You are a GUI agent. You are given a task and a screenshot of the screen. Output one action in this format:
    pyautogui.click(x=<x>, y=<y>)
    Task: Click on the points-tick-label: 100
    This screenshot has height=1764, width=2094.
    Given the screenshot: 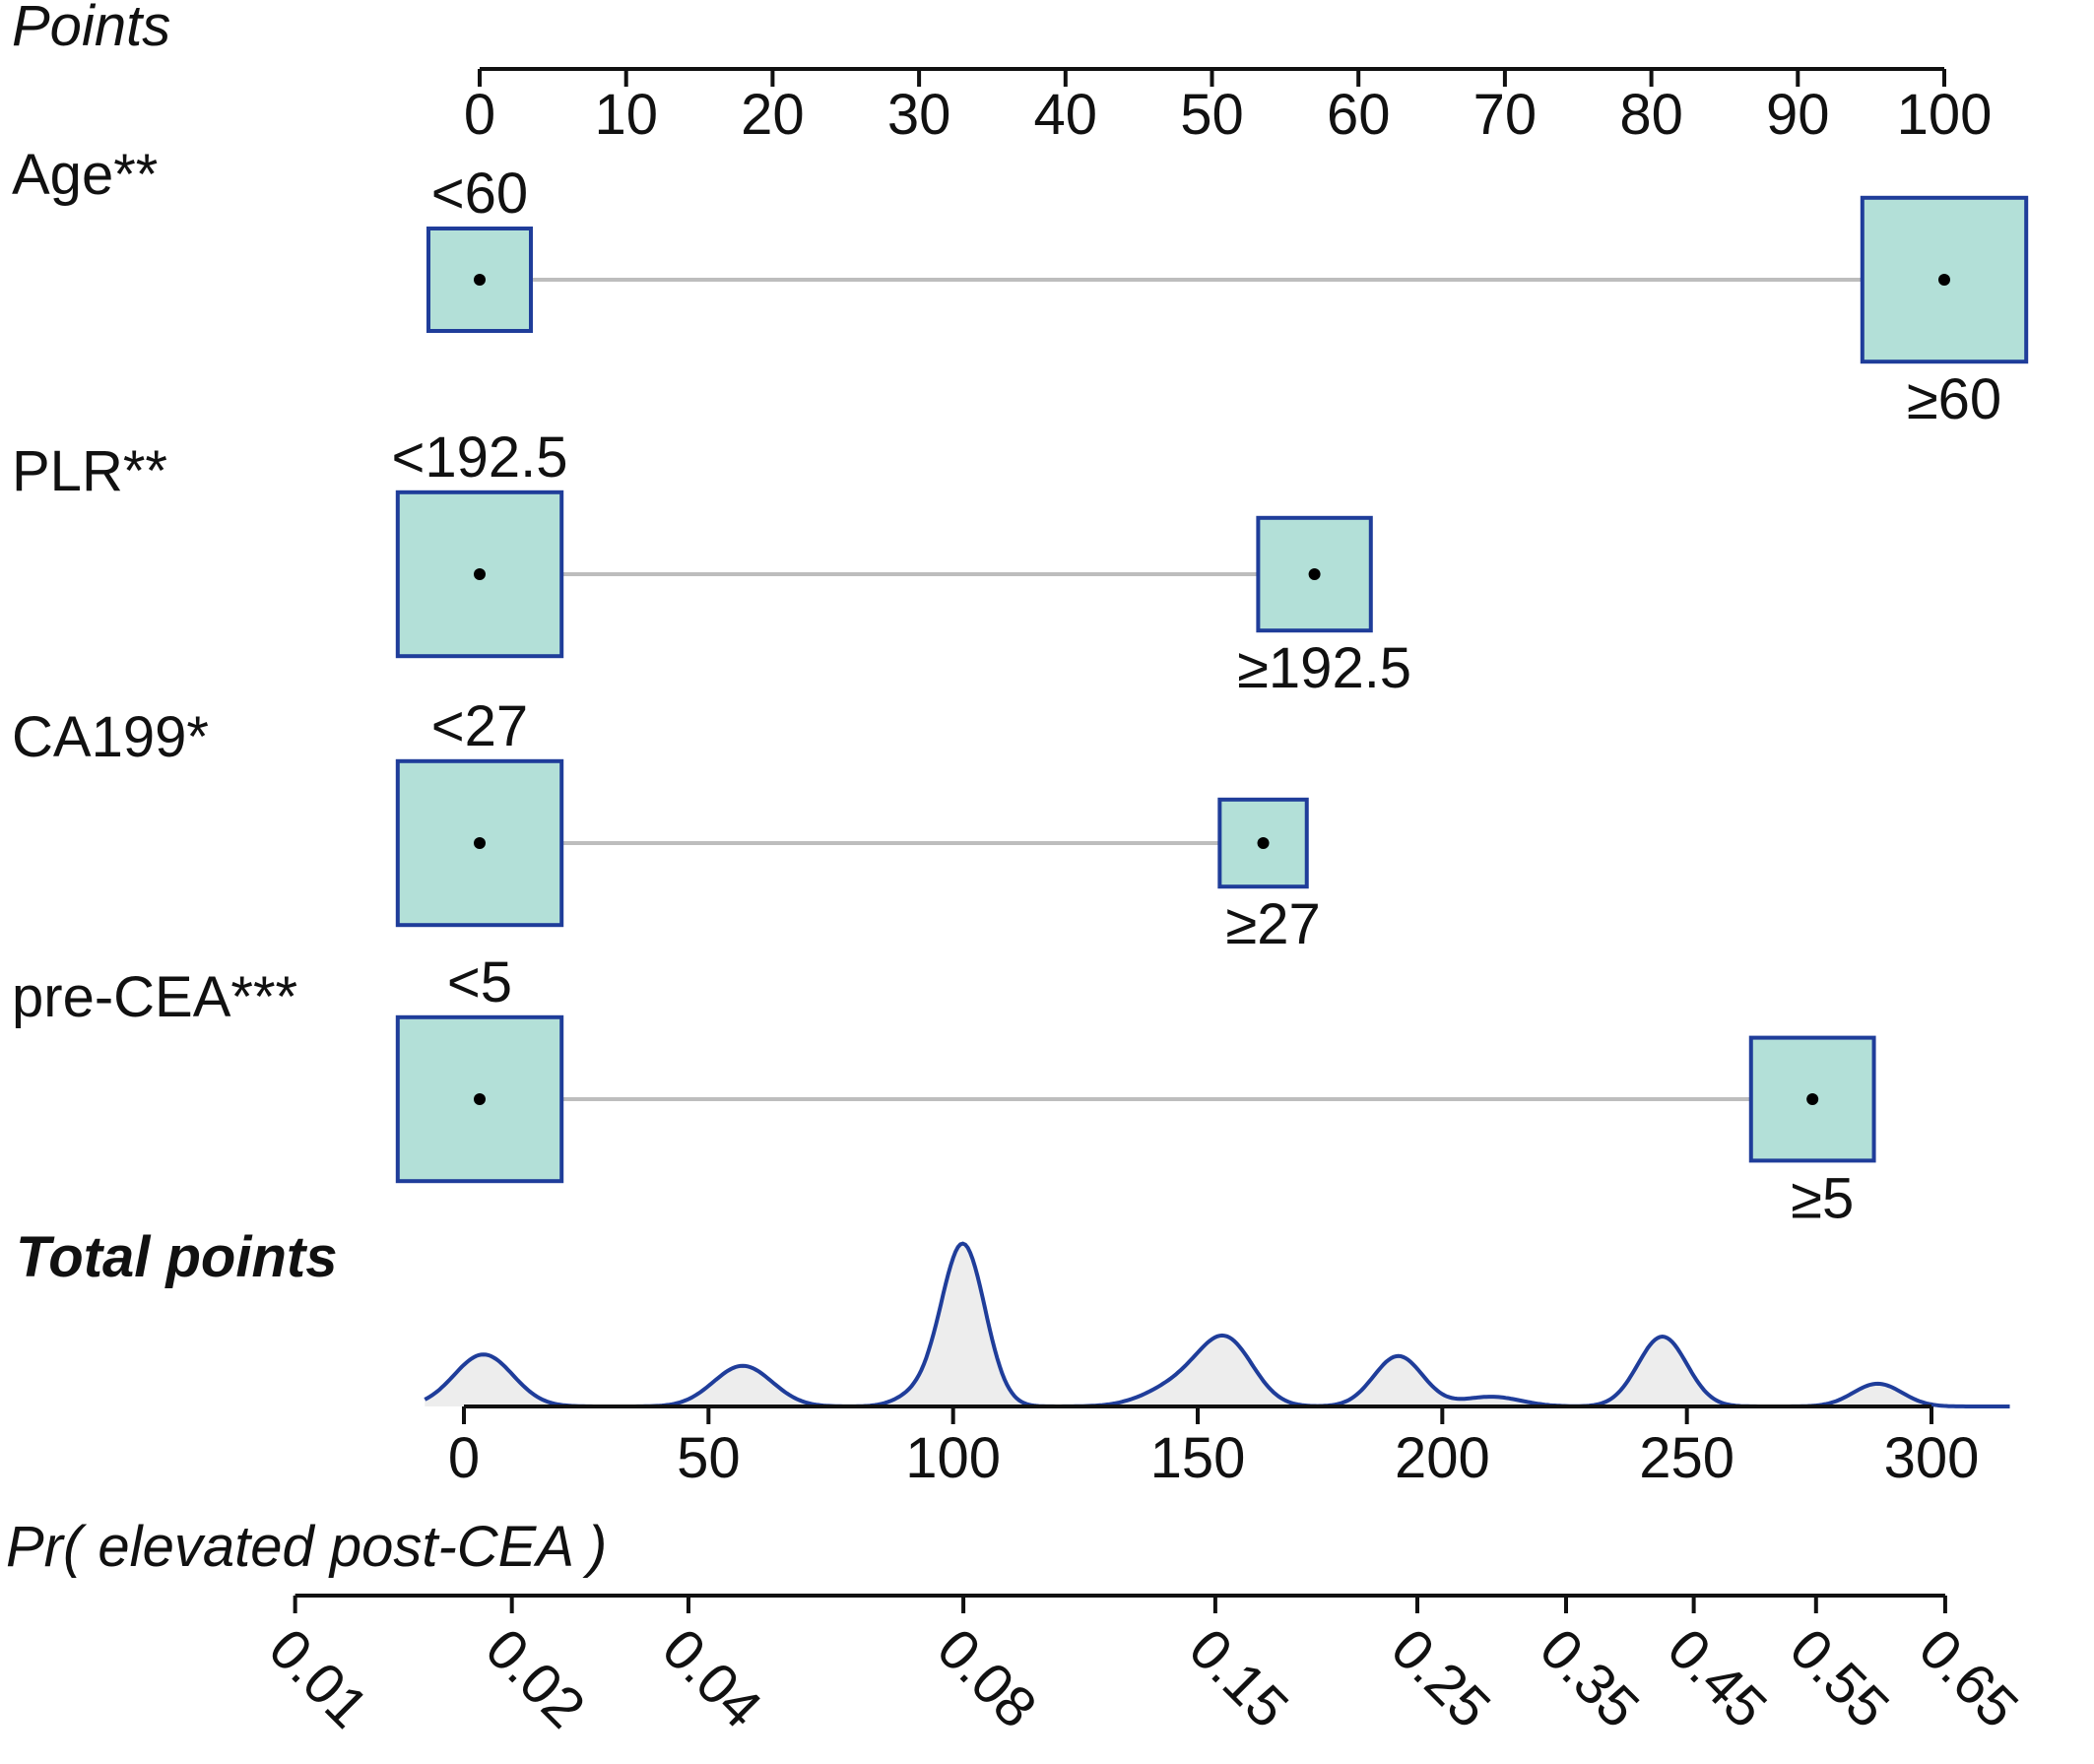 What is the action you would take?
    pyautogui.click(x=1945, y=115)
    